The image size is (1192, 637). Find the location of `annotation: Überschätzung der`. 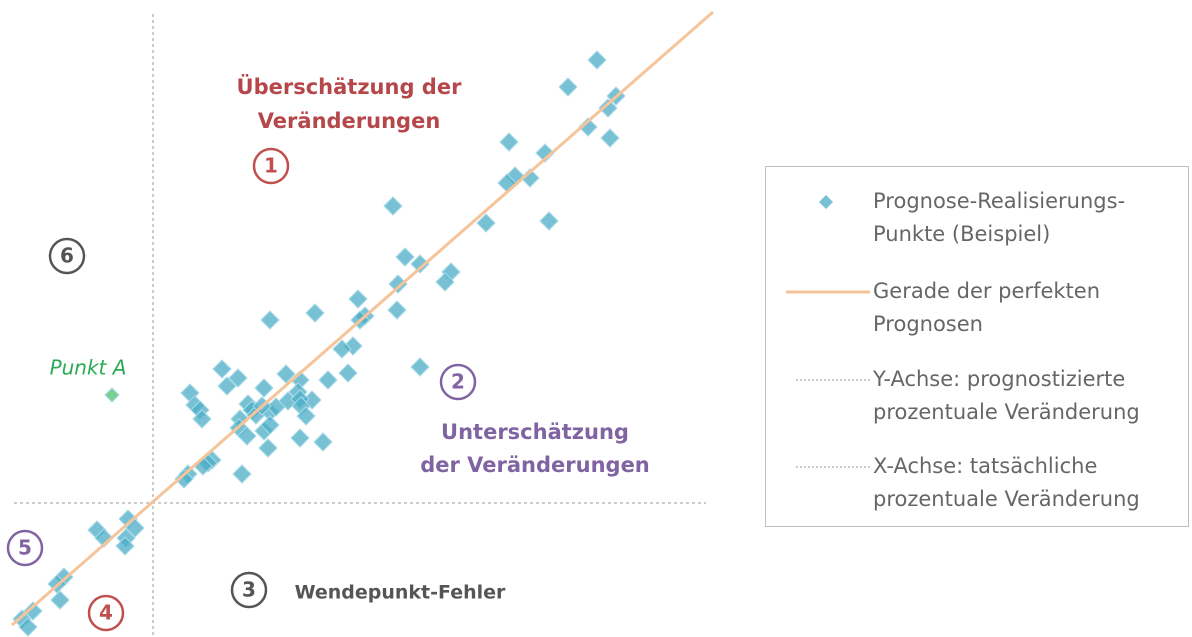

annotation: Überschätzung der is located at coordinates (350, 86).